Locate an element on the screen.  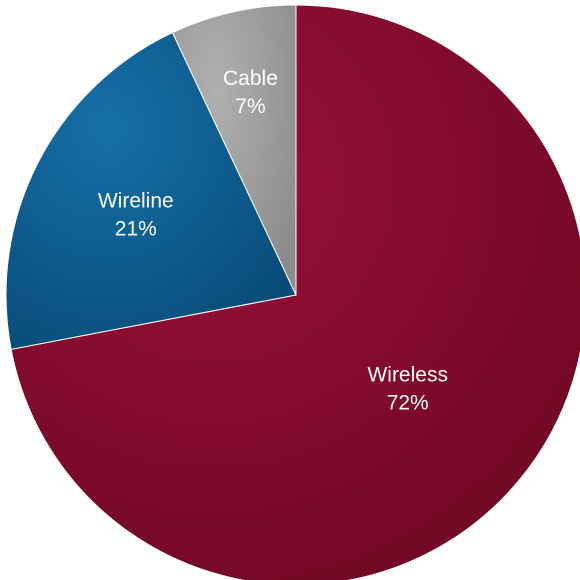
slice-label-wireline: Wireline is located at coordinates (136, 200).